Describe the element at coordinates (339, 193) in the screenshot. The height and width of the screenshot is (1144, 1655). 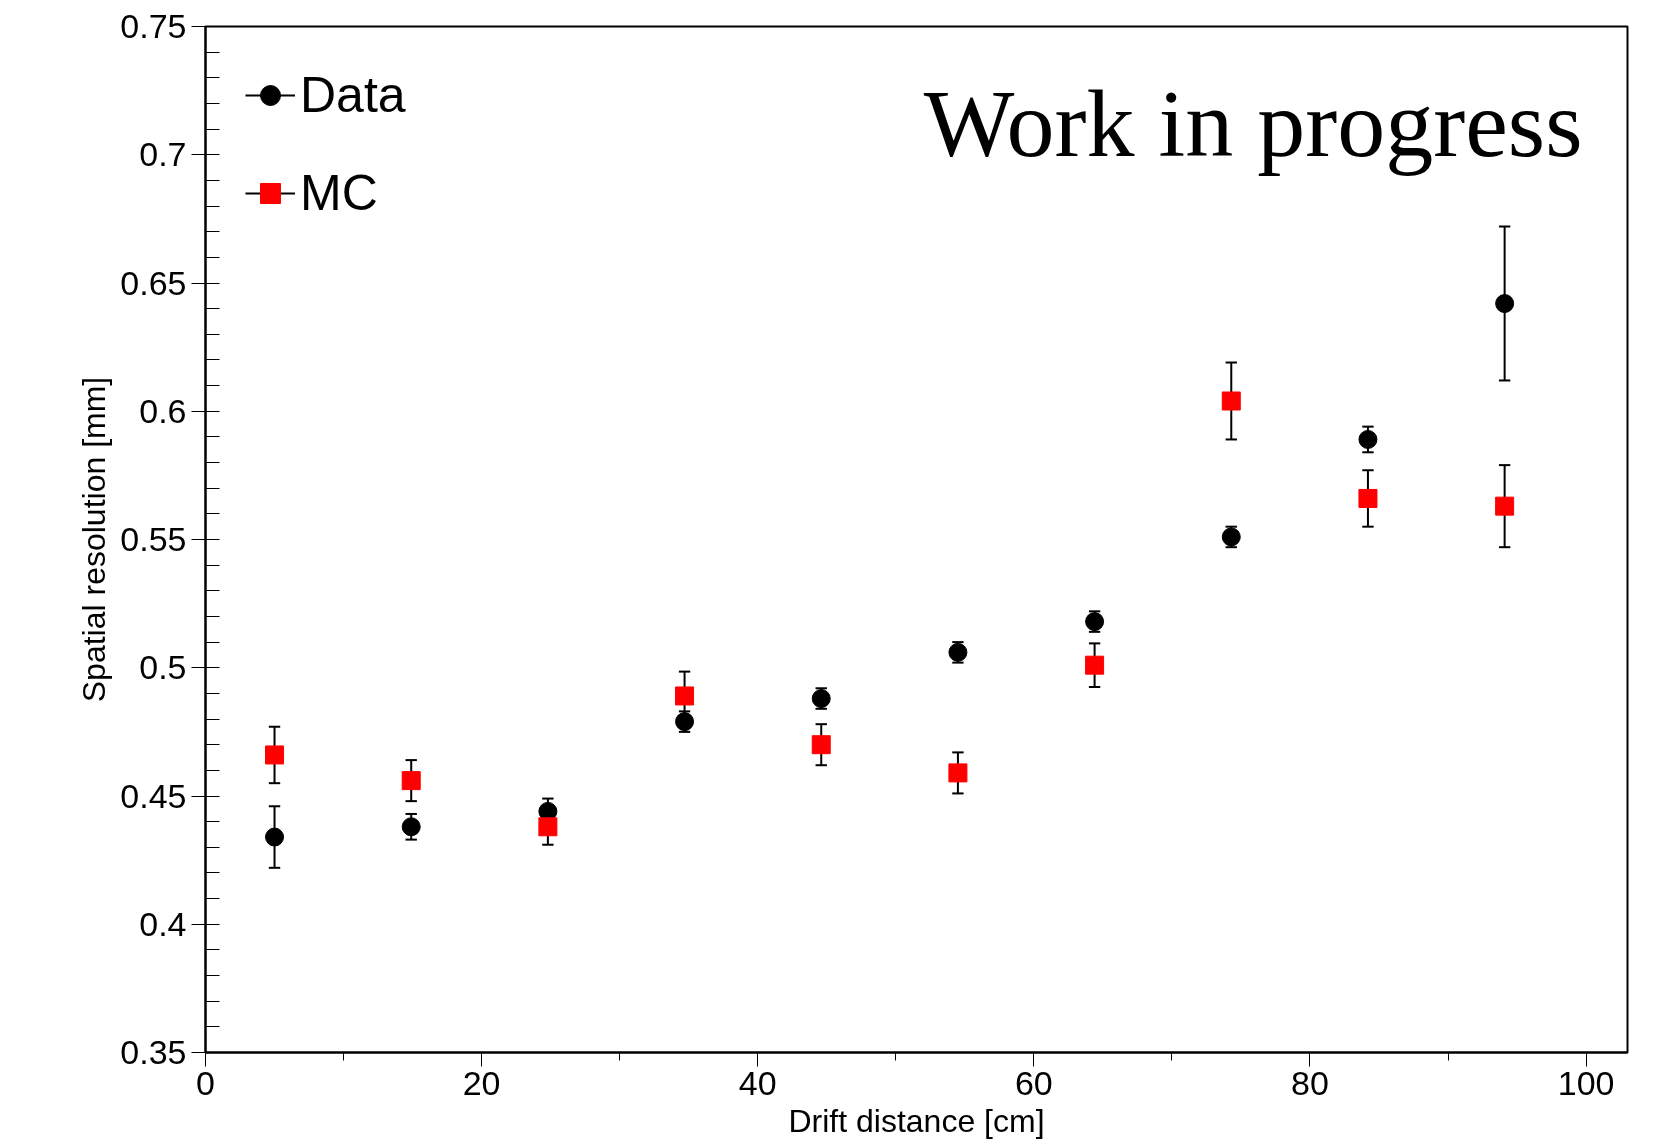
I see `legend-label: MC` at that location.